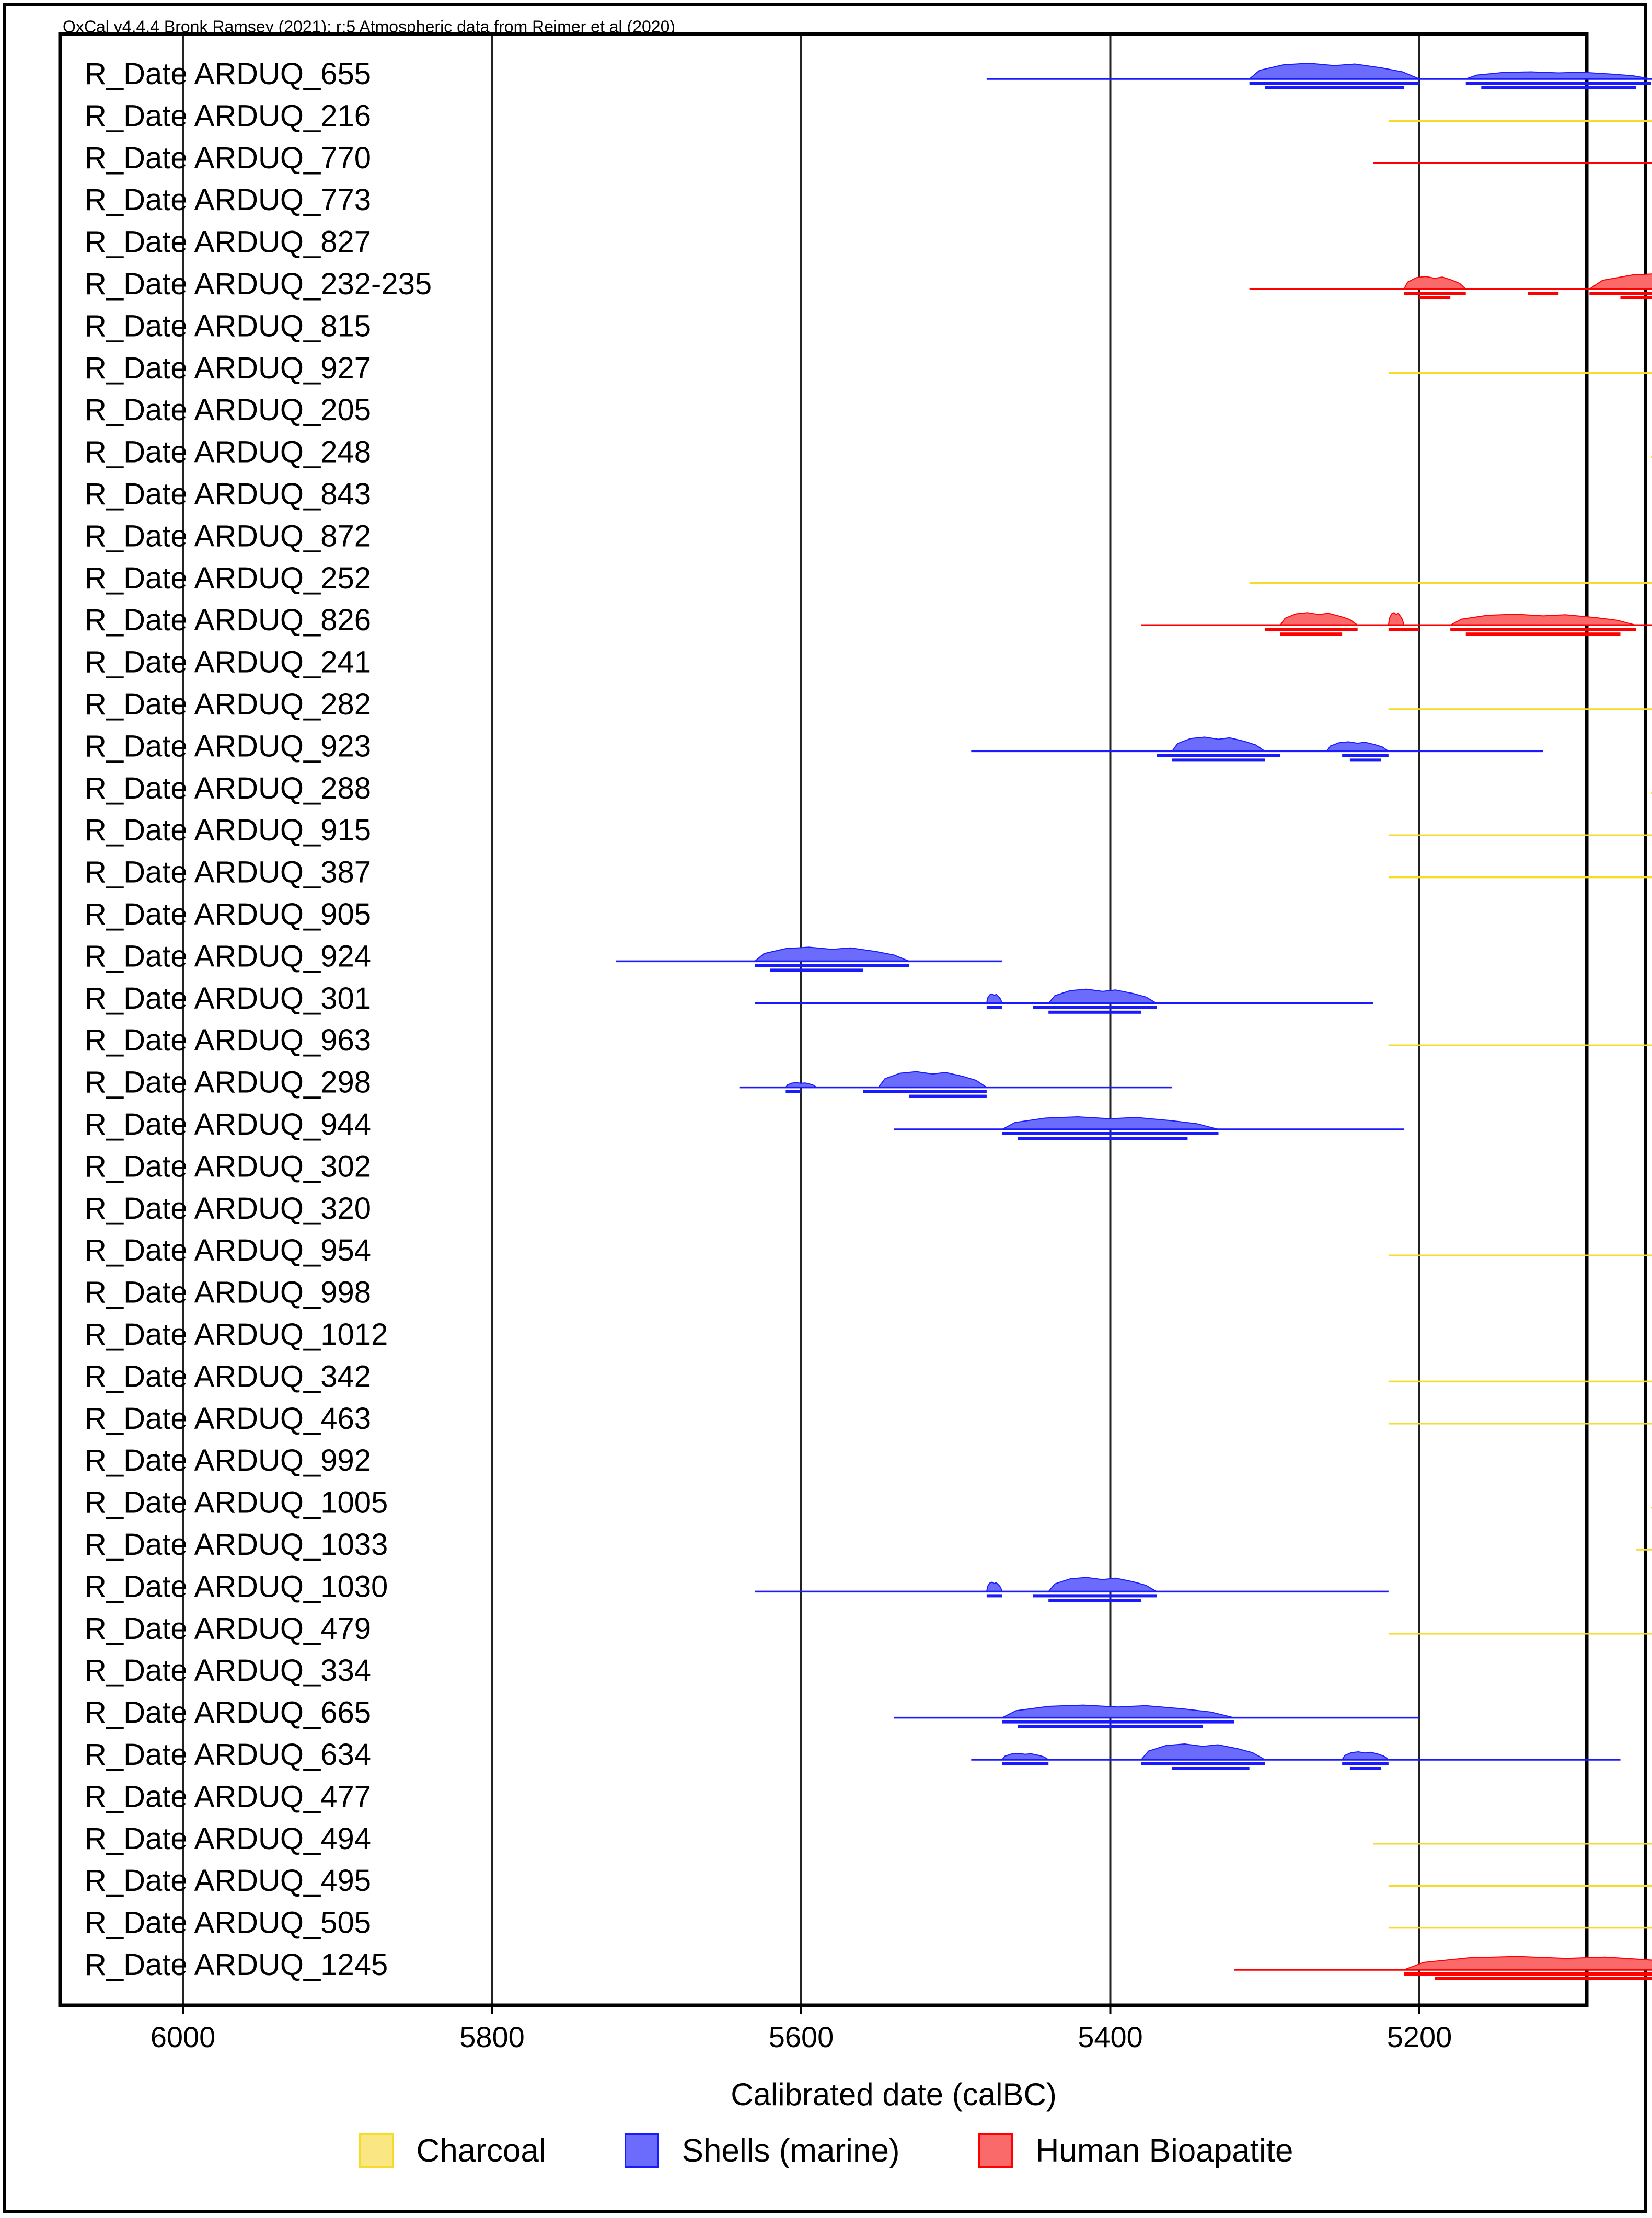 The width and height of the screenshot is (1652, 2218). What do you see at coordinates (868, 284) in the screenshot?
I see `series-row: R_Date ARDUQ_232-235` at bounding box center [868, 284].